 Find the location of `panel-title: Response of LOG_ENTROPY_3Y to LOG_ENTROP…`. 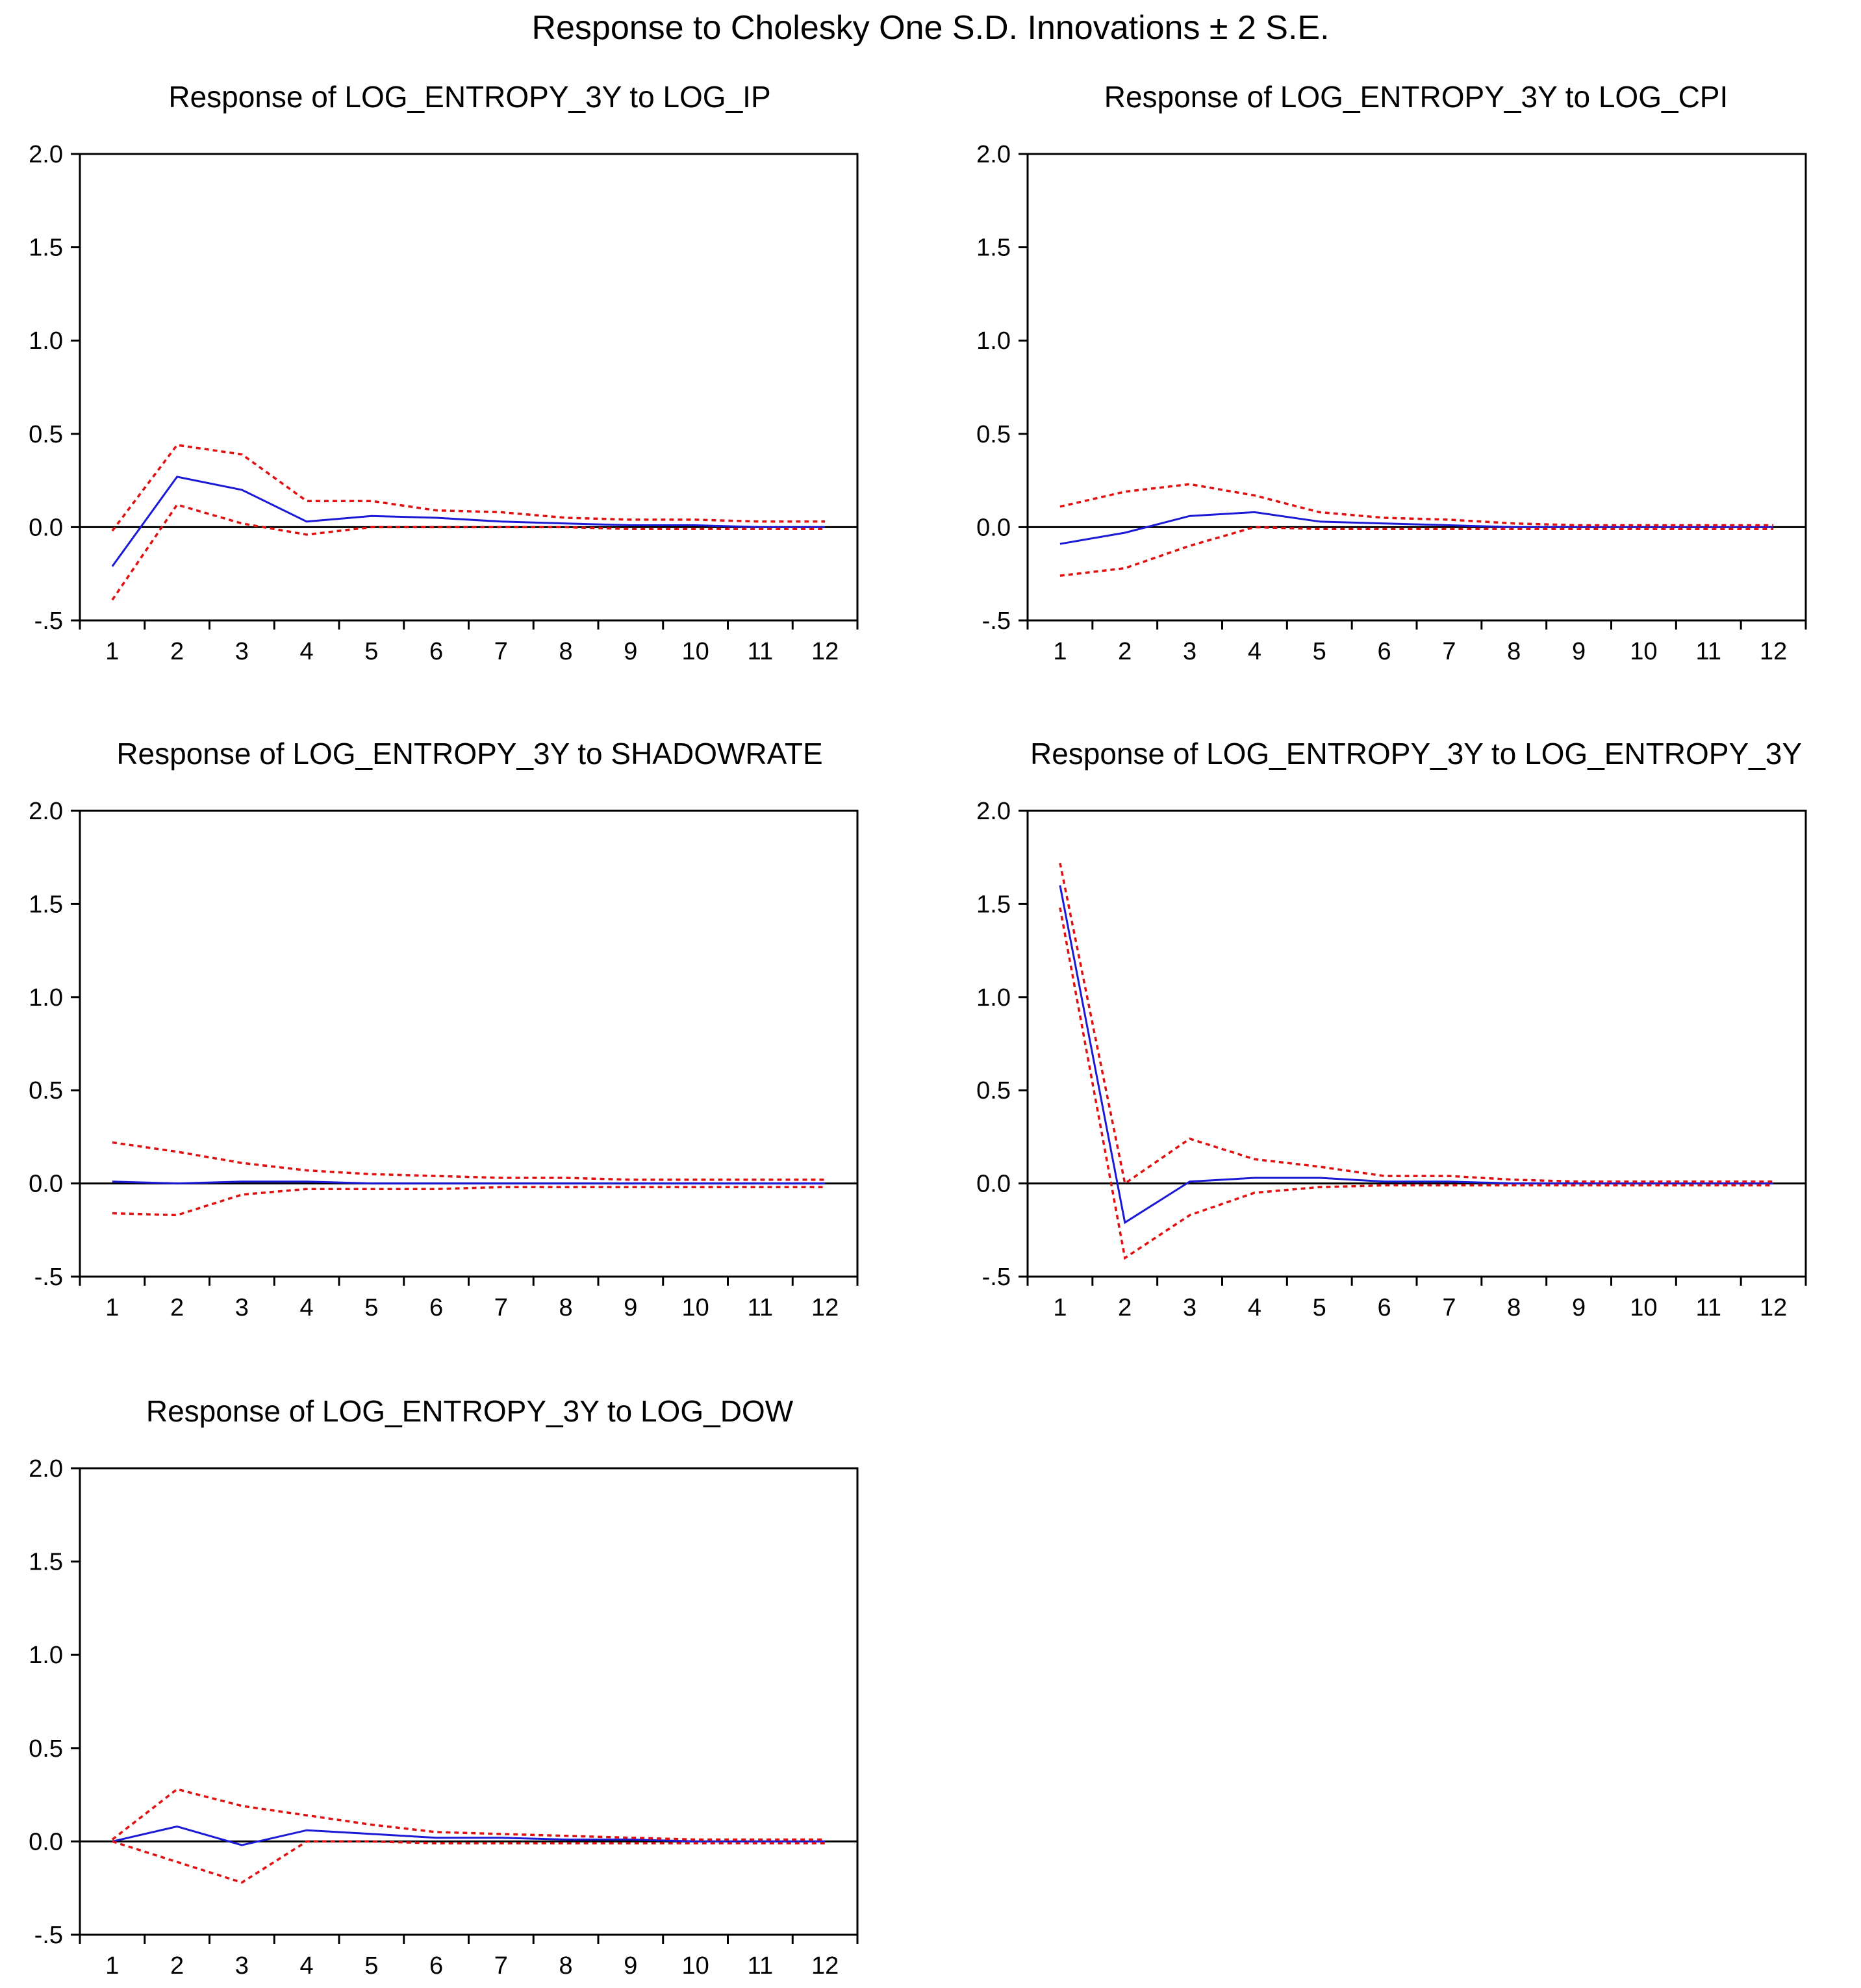

panel-title: Response of LOG_ENTROPY_3Y to LOG_ENTROP… is located at coordinates (1416, 754).